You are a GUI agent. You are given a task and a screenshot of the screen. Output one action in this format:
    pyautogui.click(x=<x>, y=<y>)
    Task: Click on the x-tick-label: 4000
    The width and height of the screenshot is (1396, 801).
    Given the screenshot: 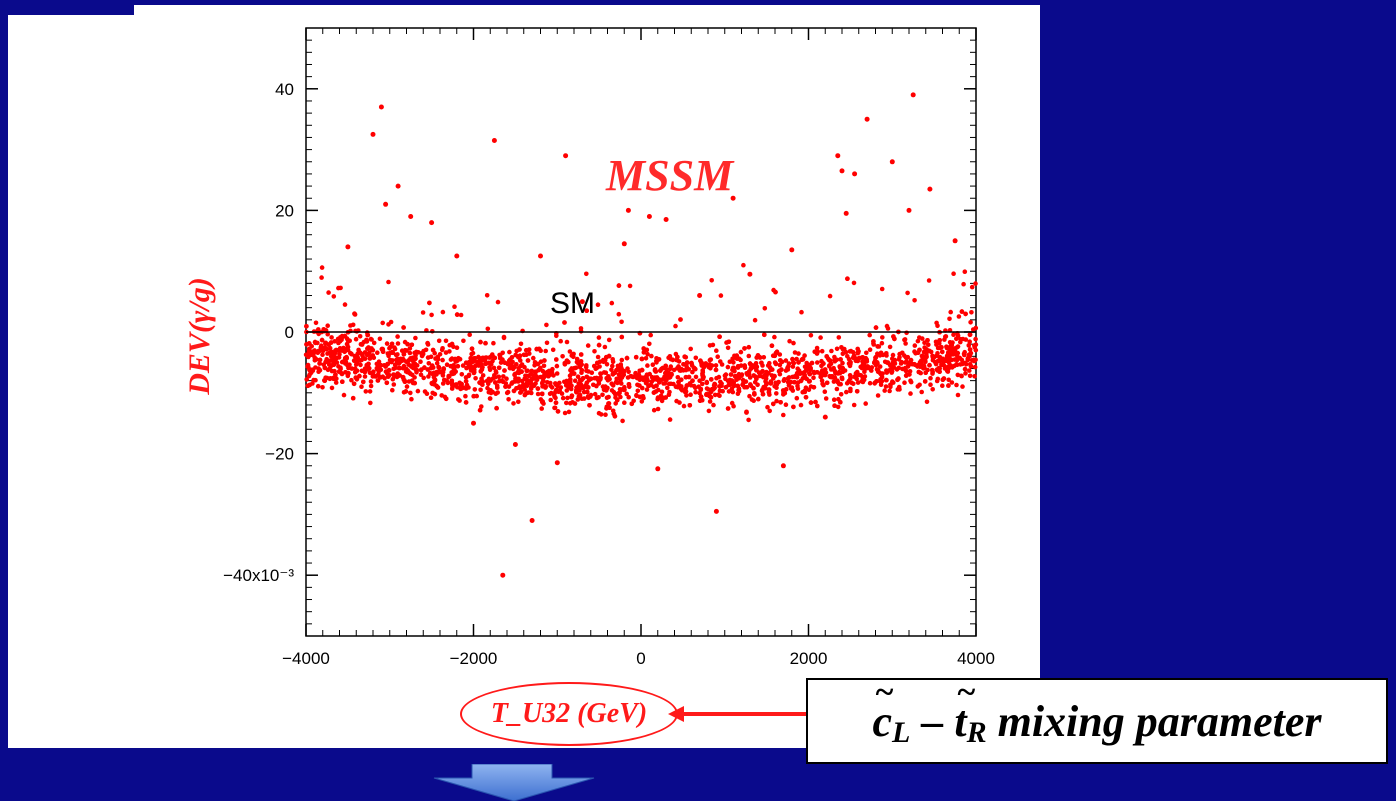 What is the action you would take?
    pyautogui.click(x=976, y=658)
    